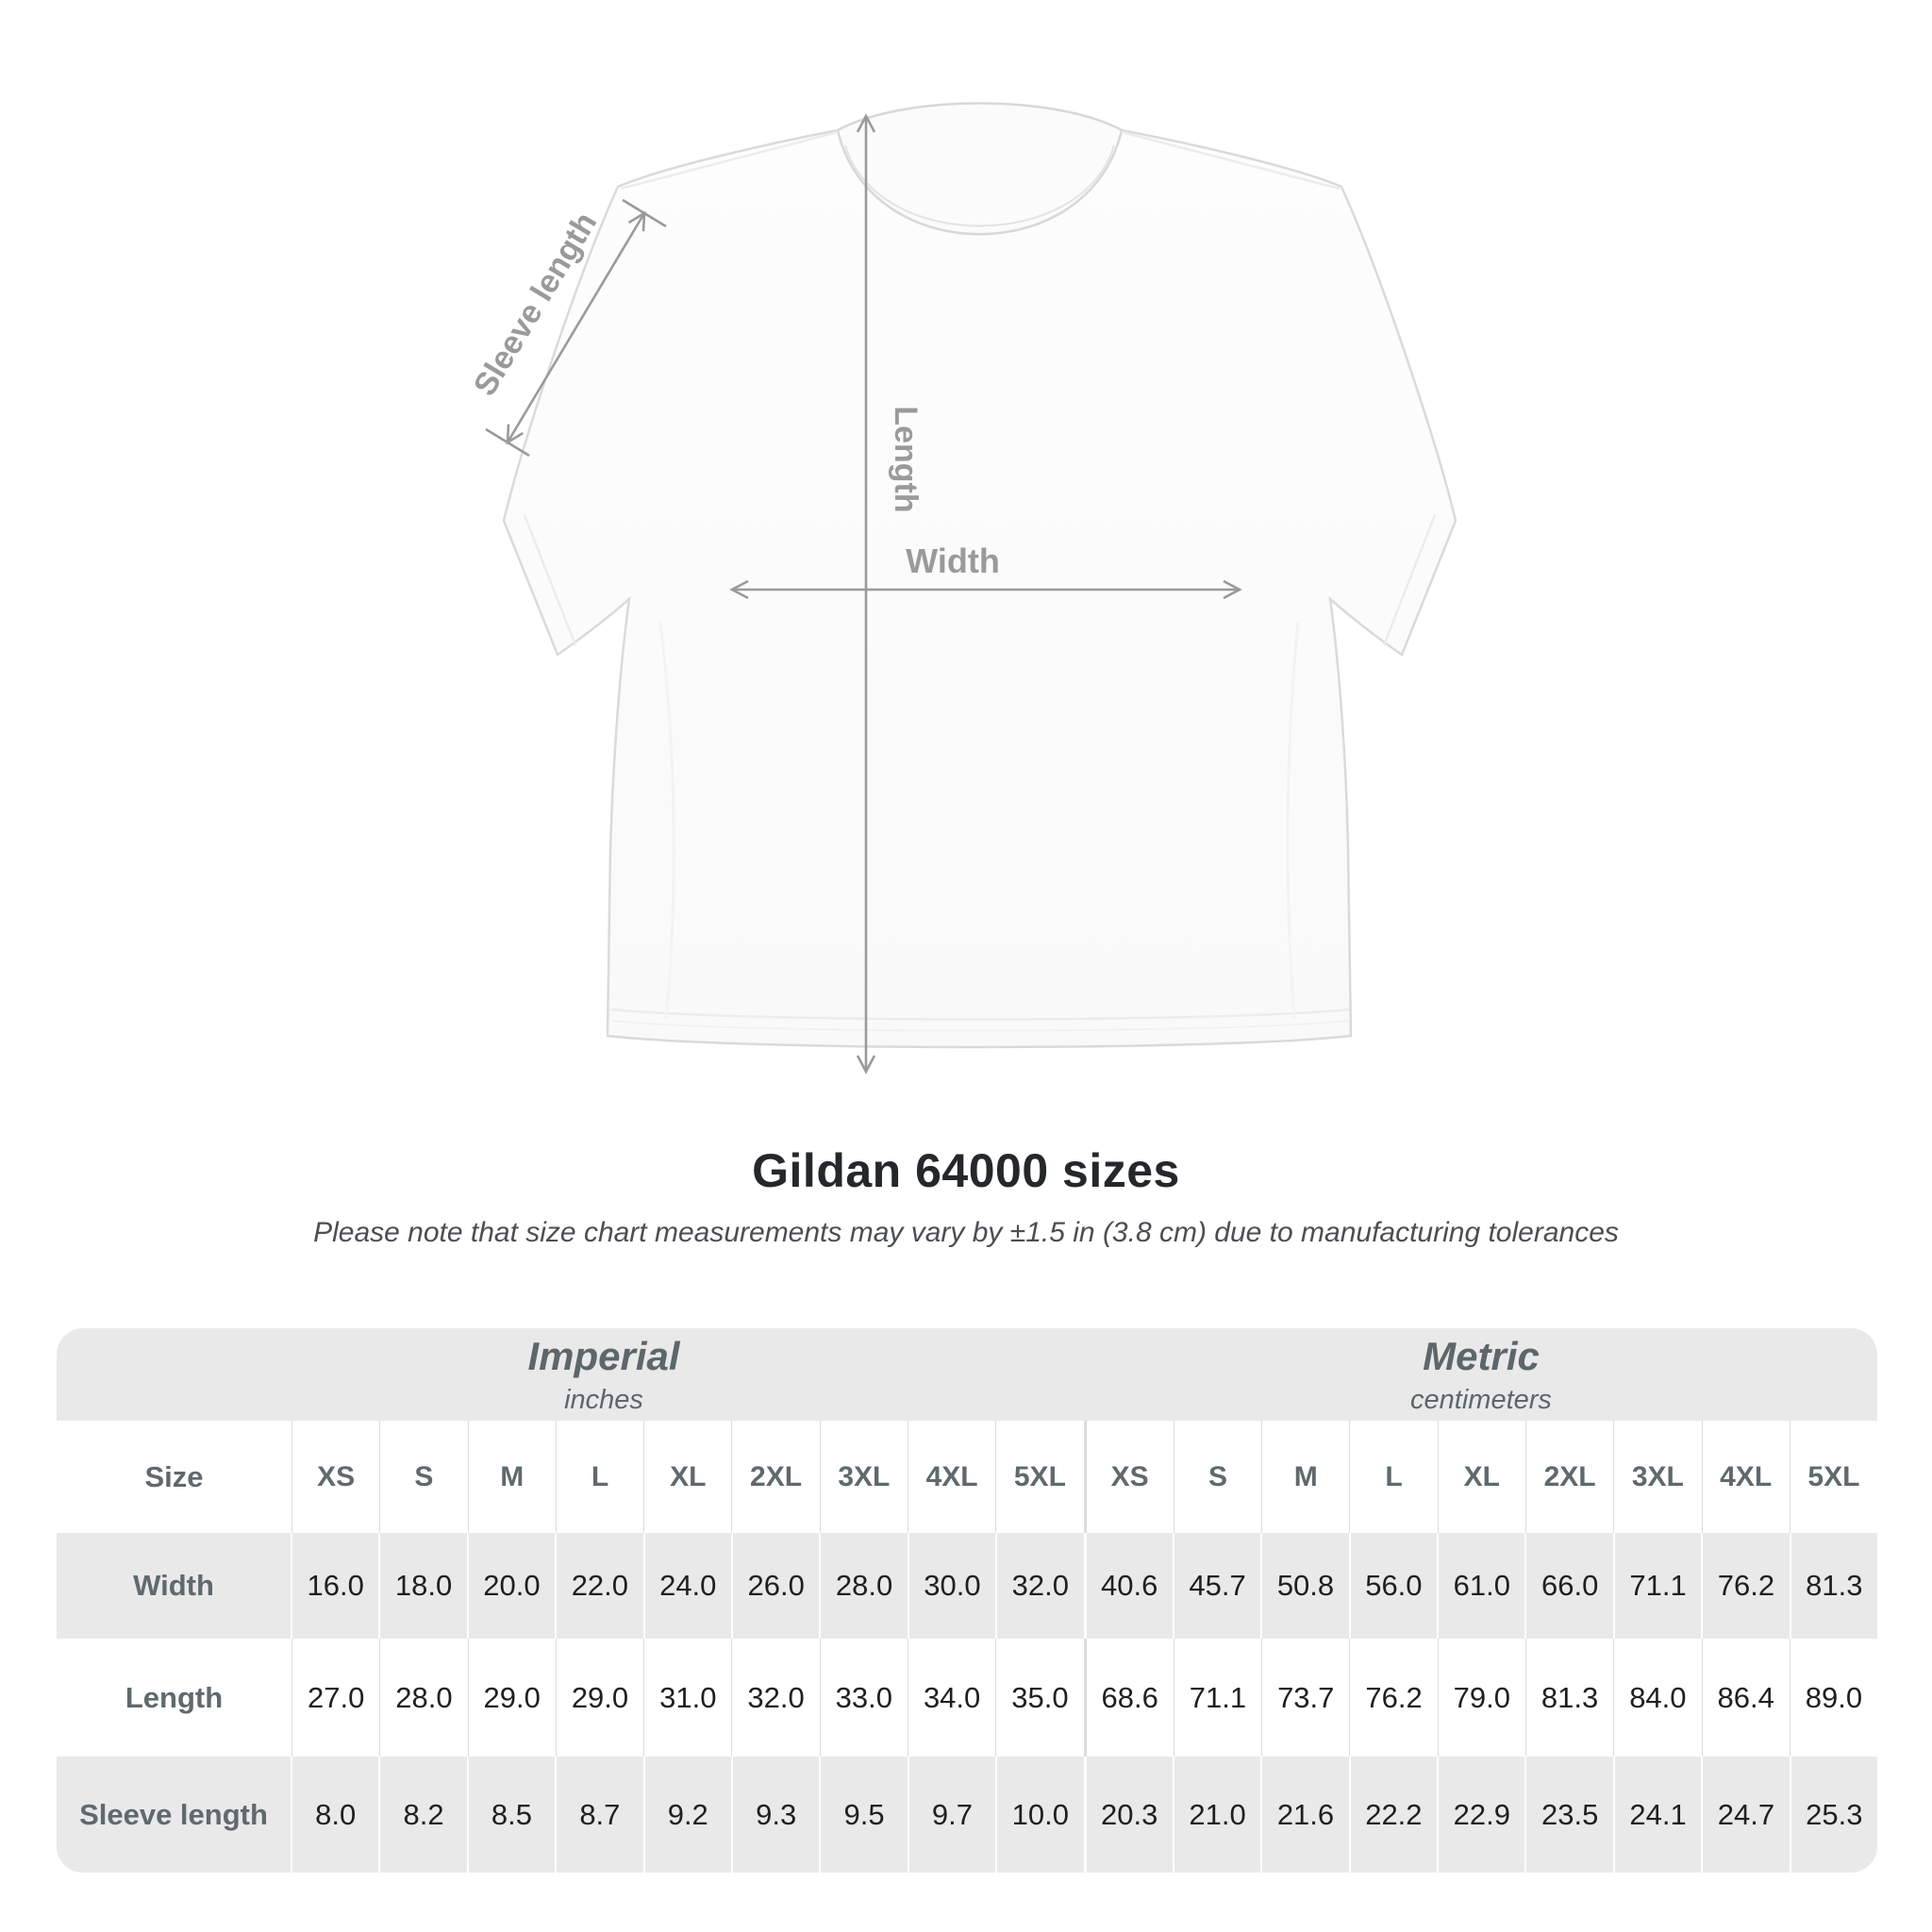 This screenshot has width=1932, height=1932. Describe the element at coordinates (1307, 1698) in the screenshot. I see `value-cell: 73.7` at that location.